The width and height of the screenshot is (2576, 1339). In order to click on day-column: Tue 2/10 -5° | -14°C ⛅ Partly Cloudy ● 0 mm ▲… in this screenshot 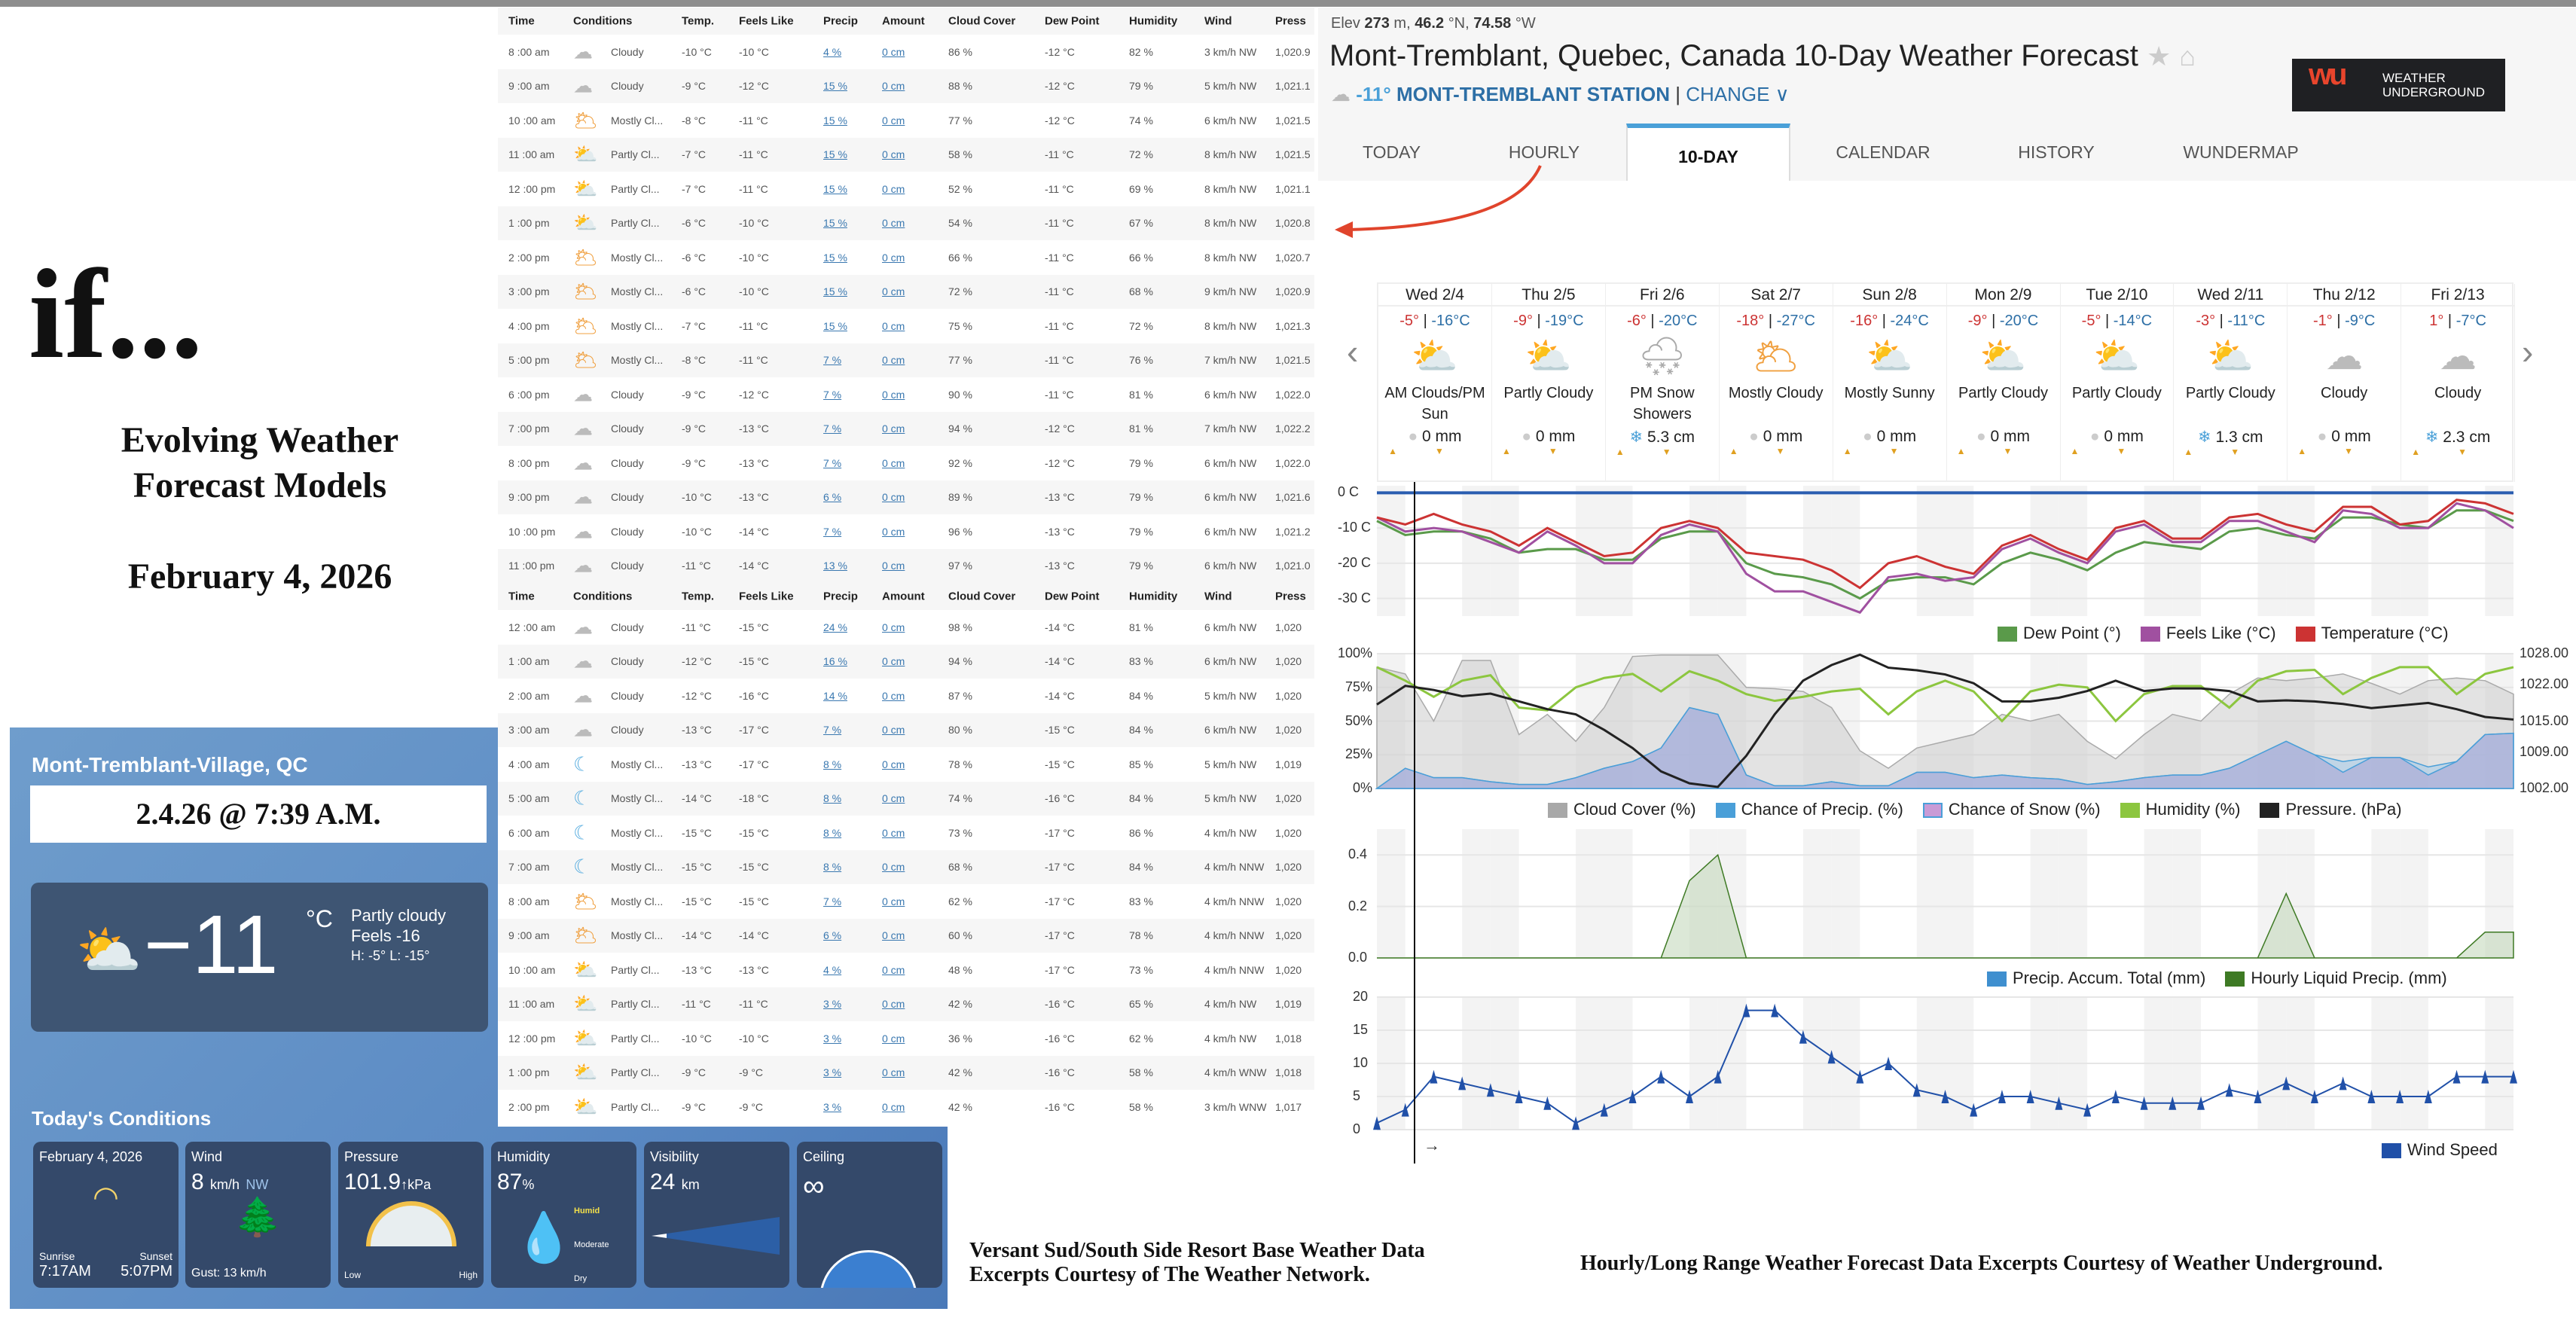, I will do `click(2117, 383)`.